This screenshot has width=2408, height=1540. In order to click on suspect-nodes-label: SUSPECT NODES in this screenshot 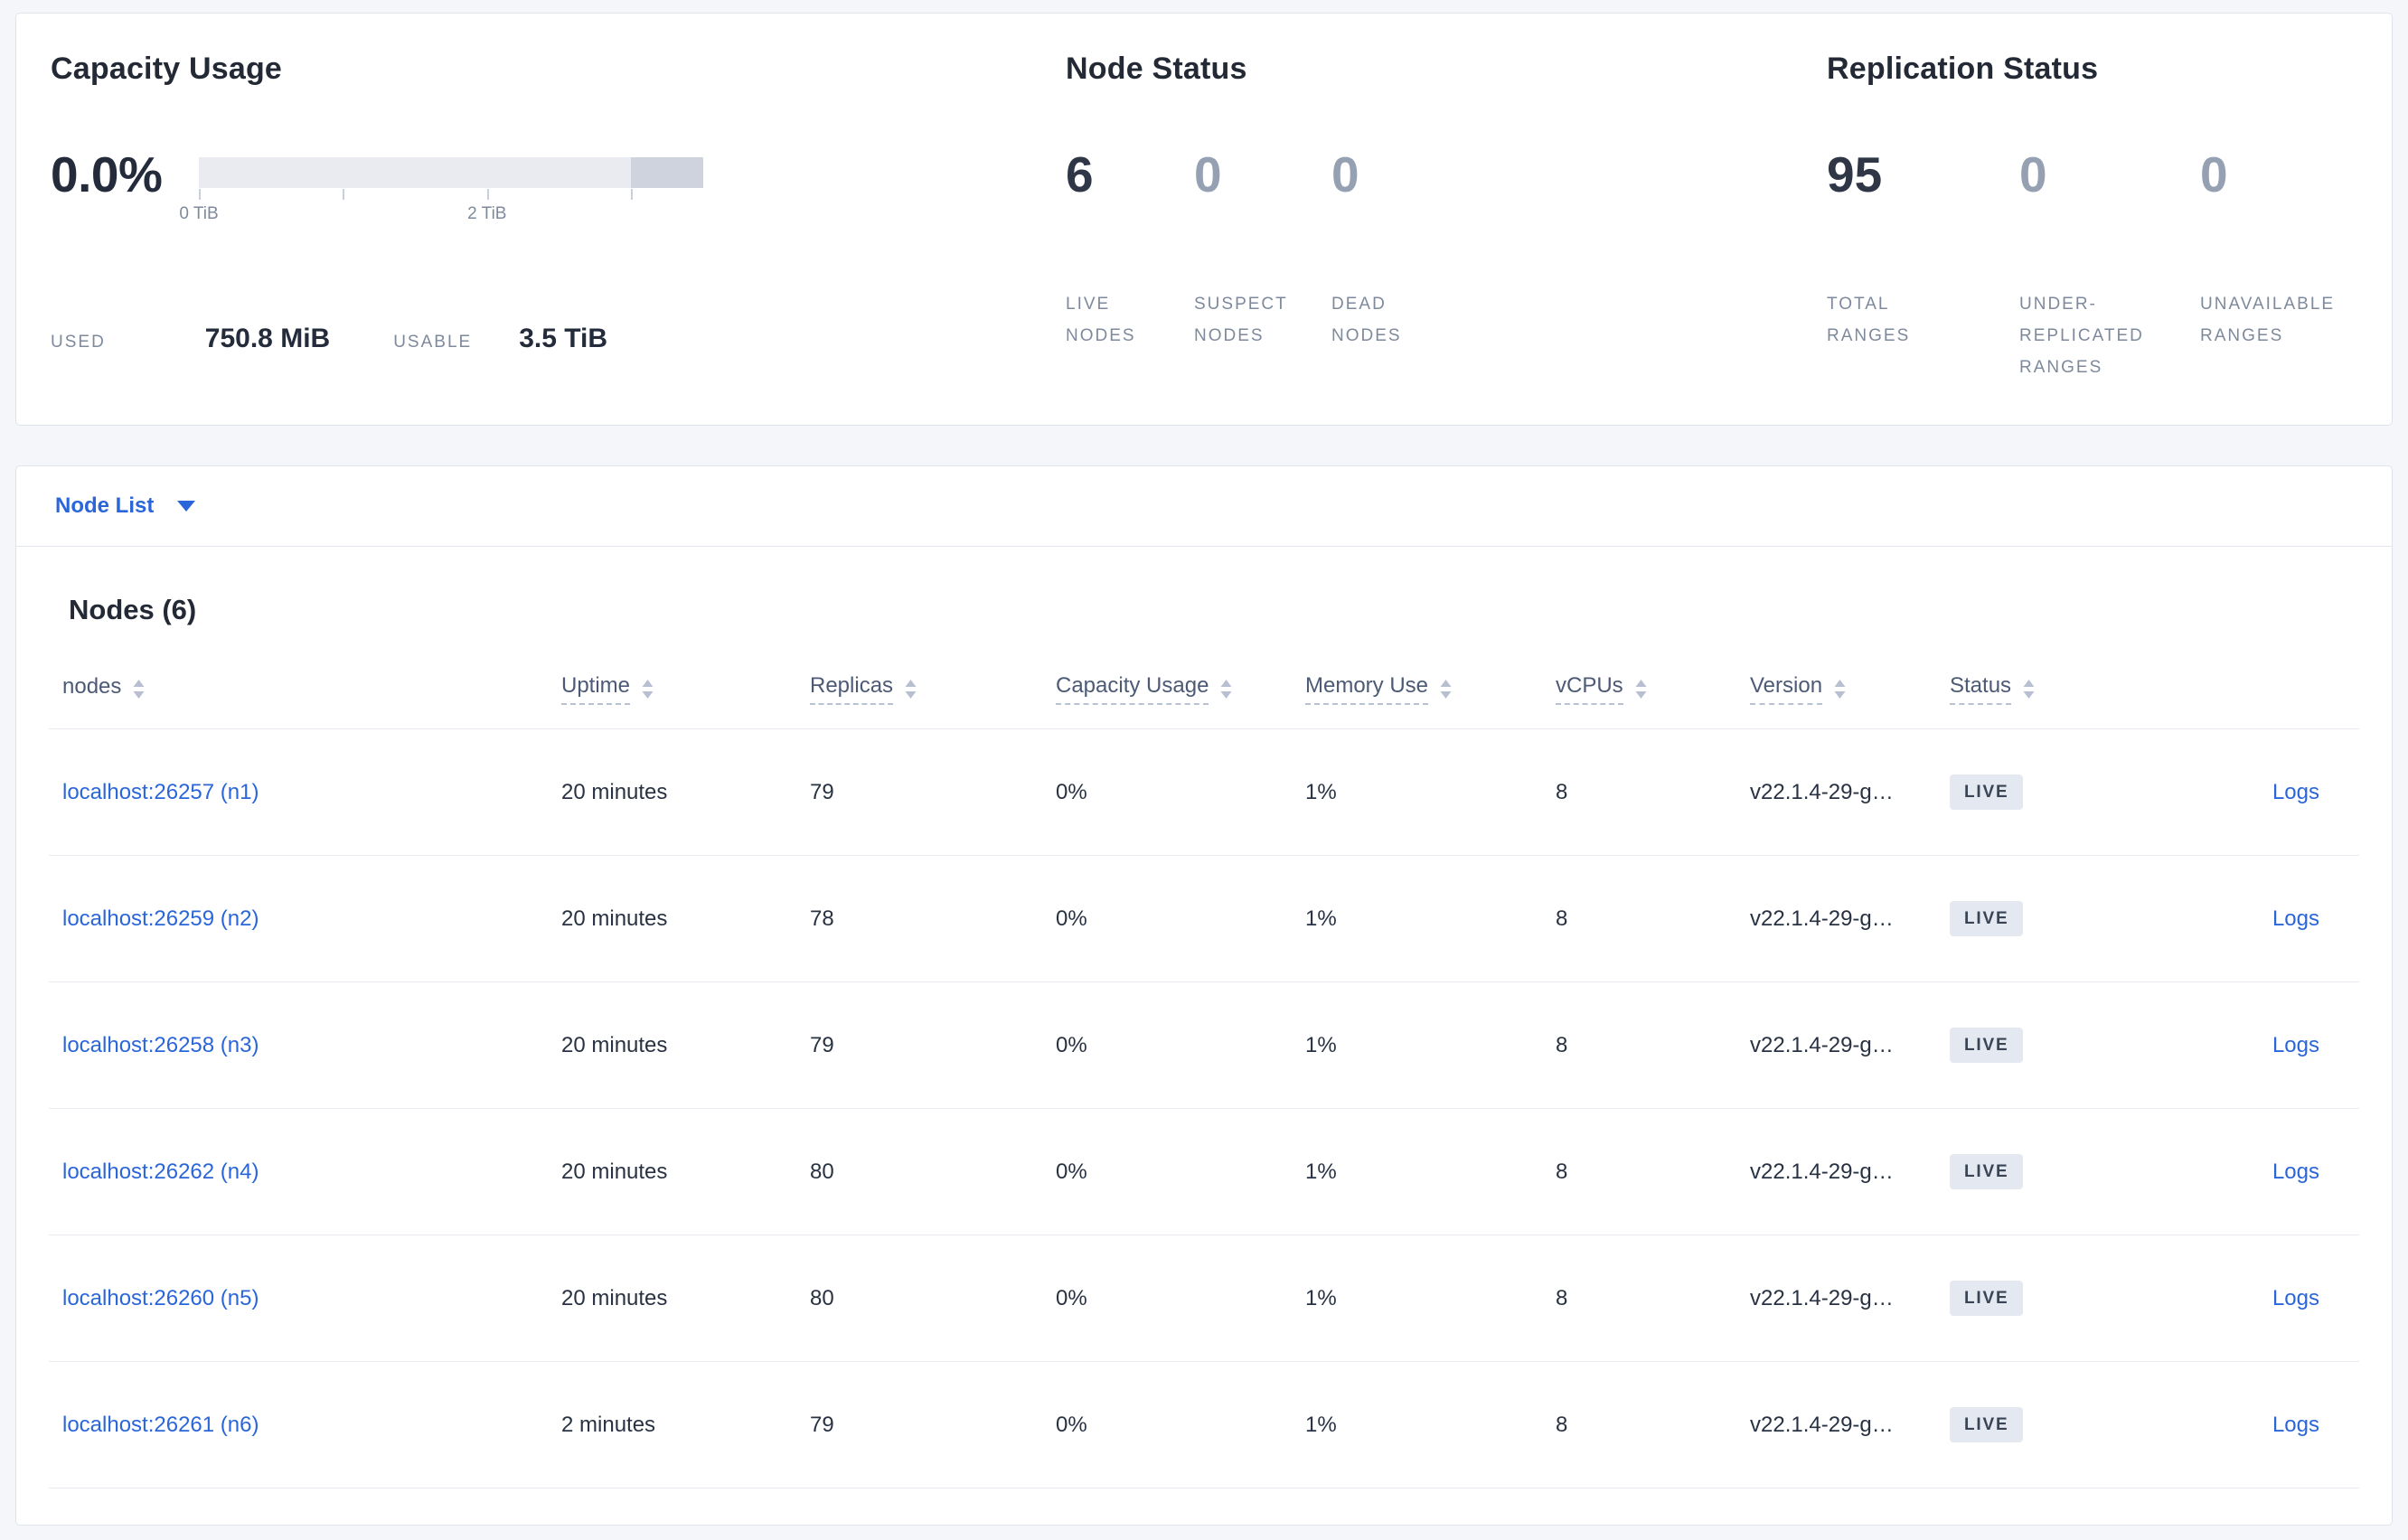, I will do `click(1241, 320)`.